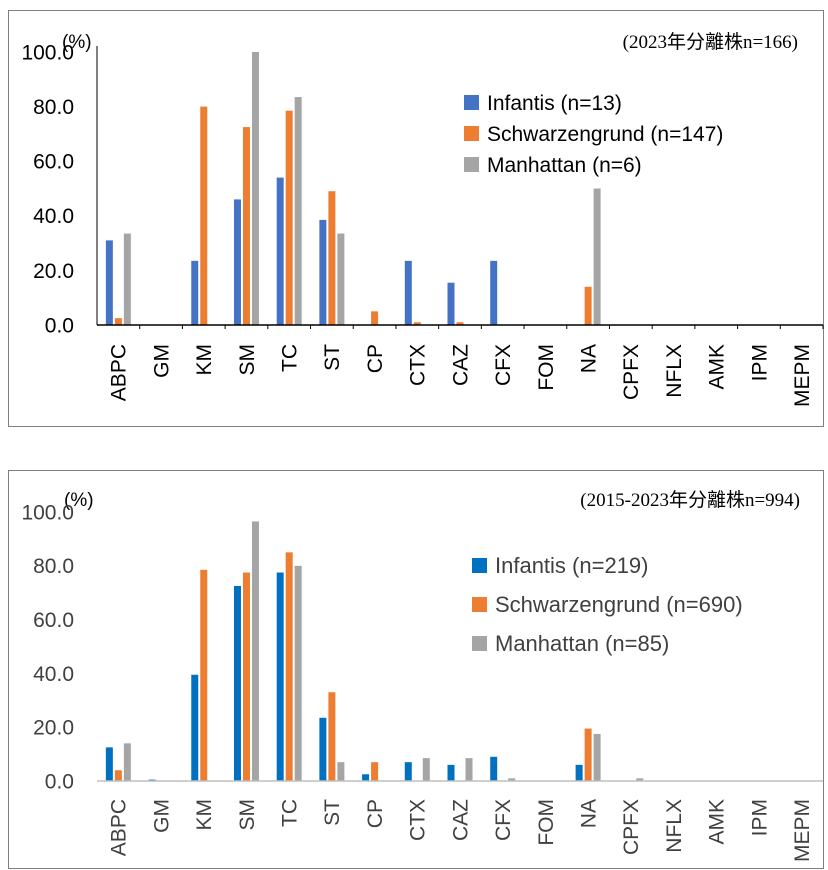  I want to click on bar-manhattan-tc, so click(298, 673).